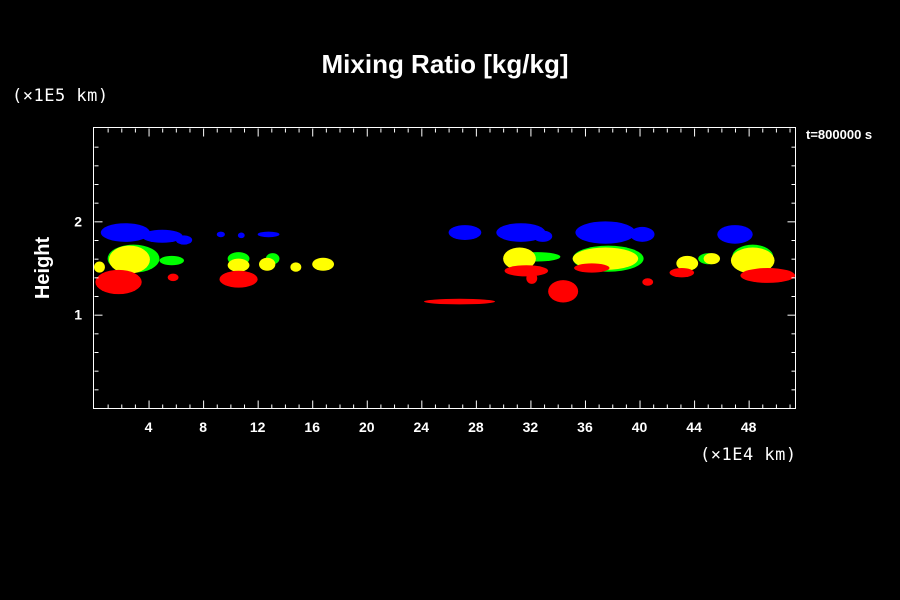 The height and width of the screenshot is (600, 900). I want to click on chart-title: Mixing Ratio [kg/kg], so click(445, 64).